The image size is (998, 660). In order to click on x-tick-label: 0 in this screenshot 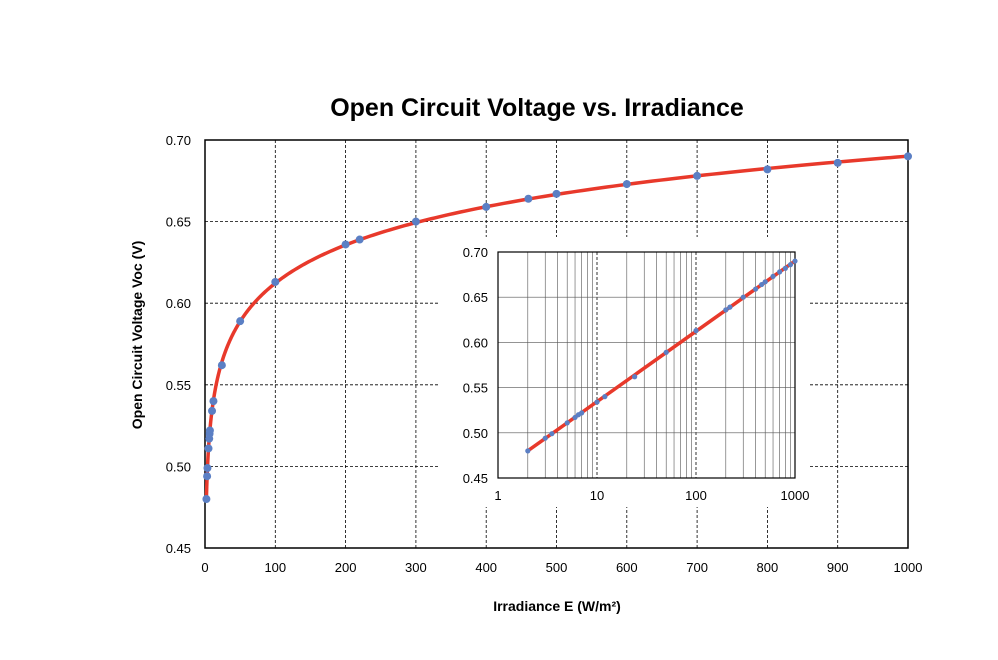, I will do `click(204, 567)`.